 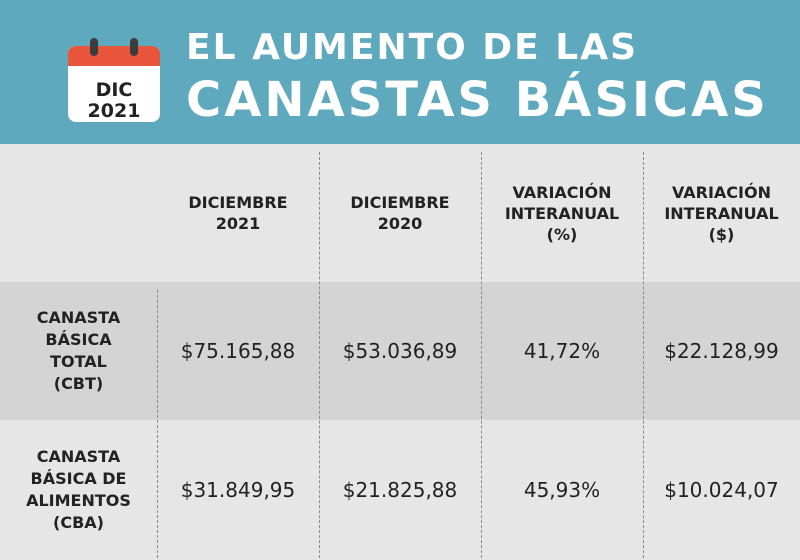 What do you see at coordinates (562, 213) in the screenshot?
I see `header-cell-variacion-pct: VARIACIÓN INTERANUAL (%)` at bounding box center [562, 213].